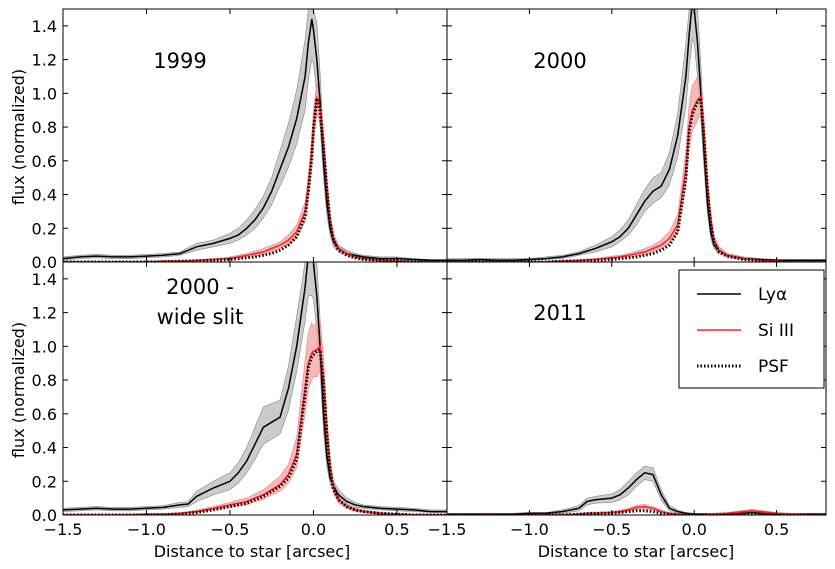 The width and height of the screenshot is (835, 569). I want to click on legend-si-label: Si III, so click(776, 331).